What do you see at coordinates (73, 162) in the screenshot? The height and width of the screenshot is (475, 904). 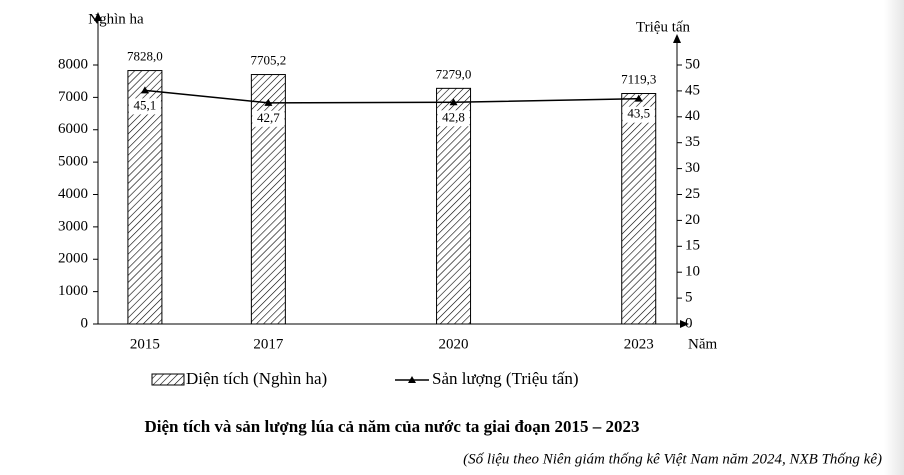 I see `y-tick-label: 5000` at bounding box center [73, 162].